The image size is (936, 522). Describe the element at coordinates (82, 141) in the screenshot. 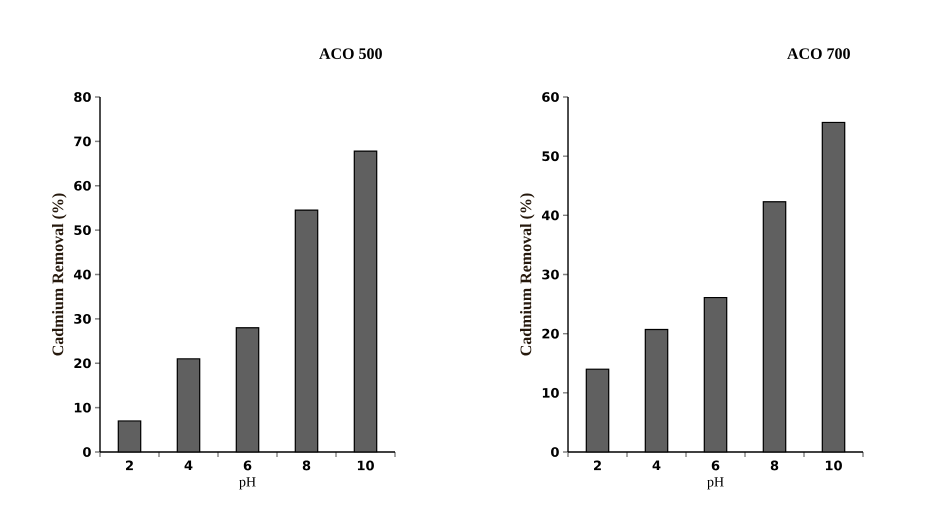

I see `y-tick-label: 70` at that location.